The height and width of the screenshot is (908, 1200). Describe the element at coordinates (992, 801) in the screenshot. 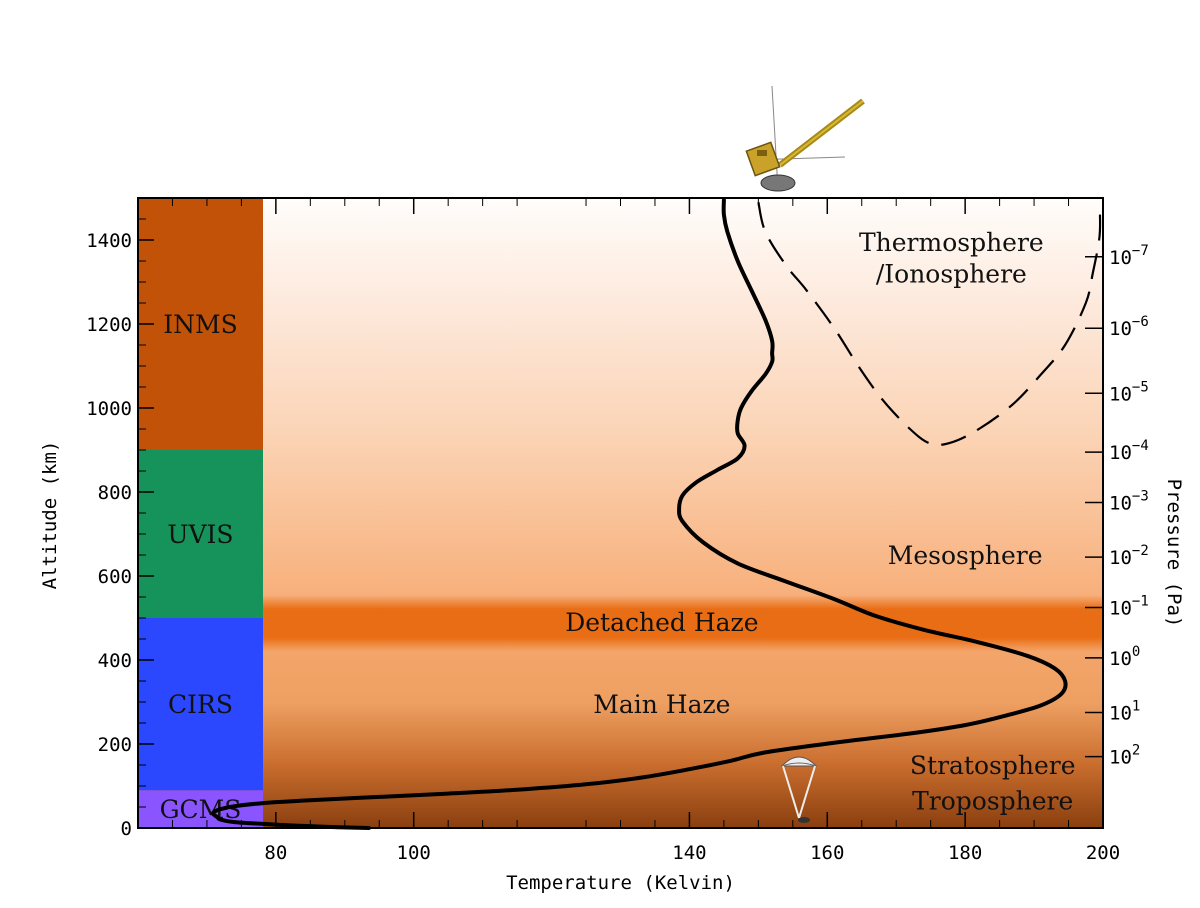

I see `region-label-troposphere: Troposphere` at that location.